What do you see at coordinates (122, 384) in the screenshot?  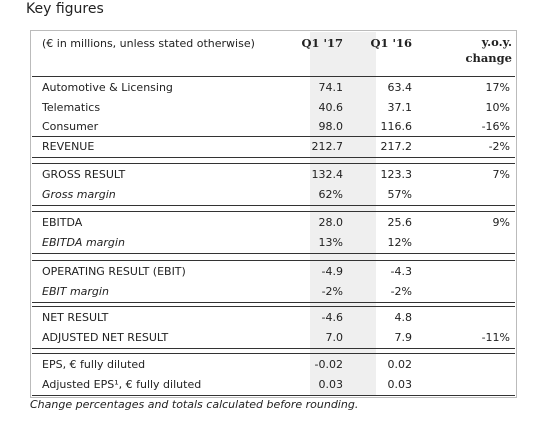 I see `row-label: Adjusted EPS¹, € fully diluted` at bounding box center [122, 384].